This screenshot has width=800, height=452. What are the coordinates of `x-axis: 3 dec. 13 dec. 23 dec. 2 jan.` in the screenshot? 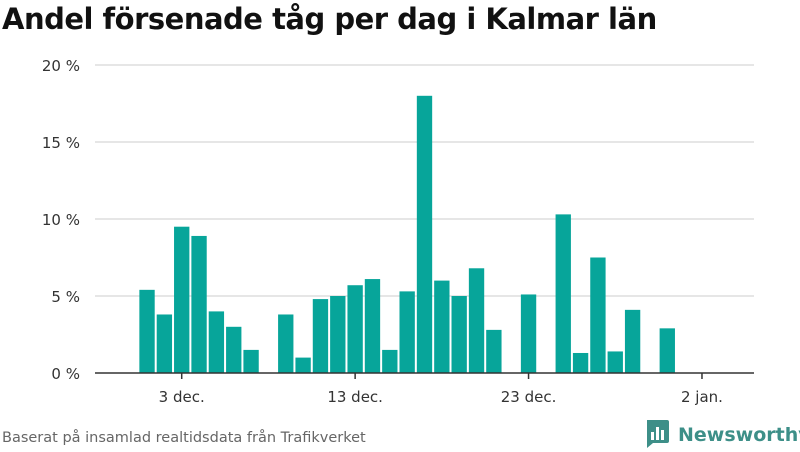 It's located at (424, 389).